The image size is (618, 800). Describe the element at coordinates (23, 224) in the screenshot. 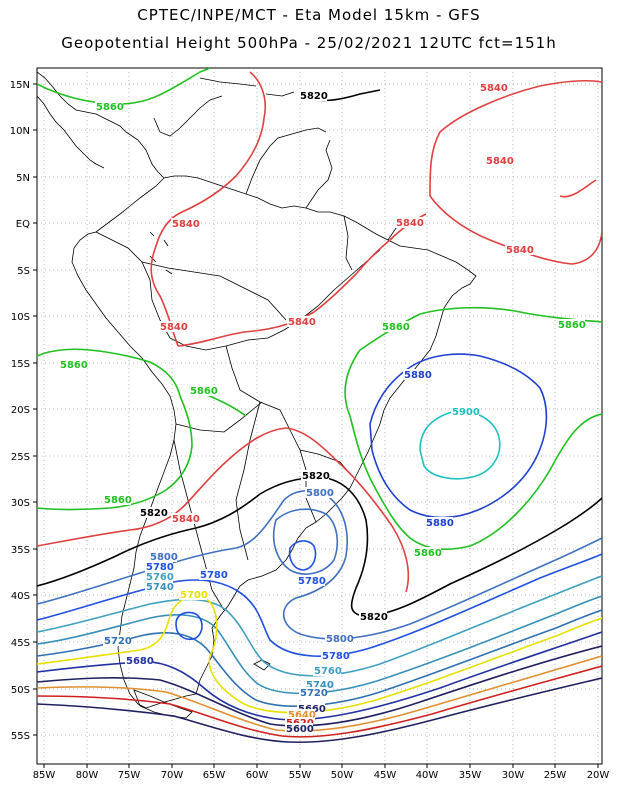

I see `latitude-label: EQ` at that location.